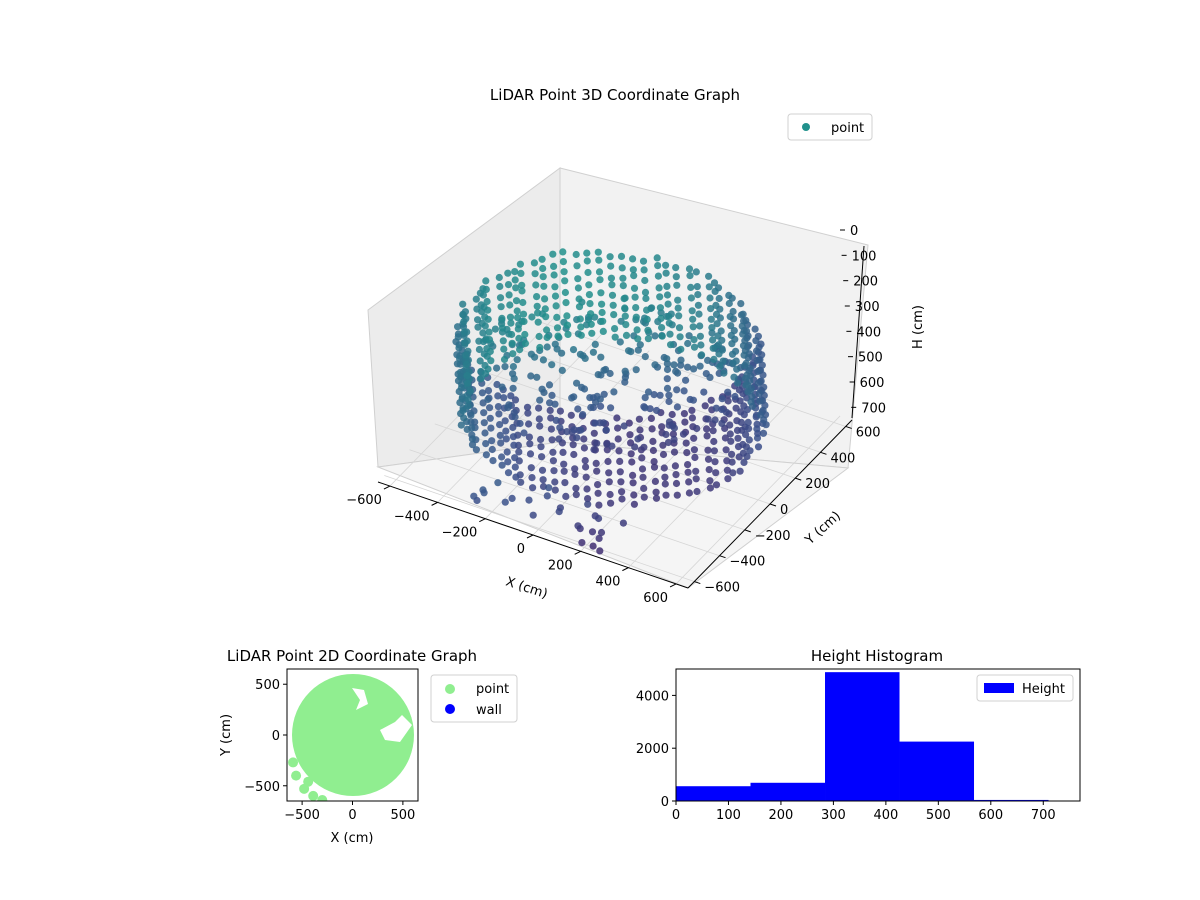  Describe the element at coordinates (817, 484) in the screenshot. I see `y-tick-label: 200` at that location.